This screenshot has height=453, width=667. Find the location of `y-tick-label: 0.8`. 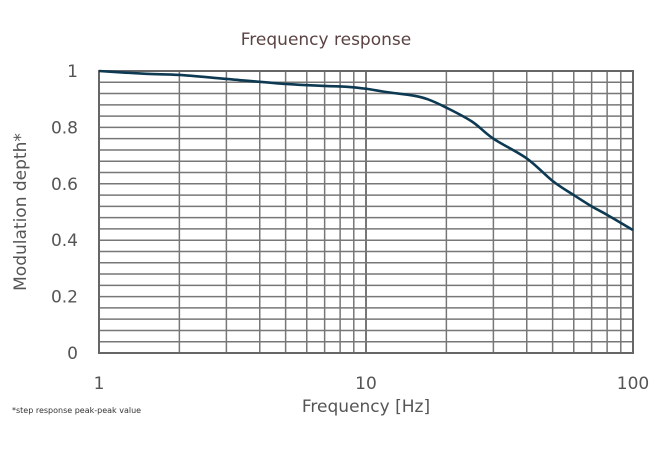

y-tick-label: 0.8 is located at coordinates (64, 128).